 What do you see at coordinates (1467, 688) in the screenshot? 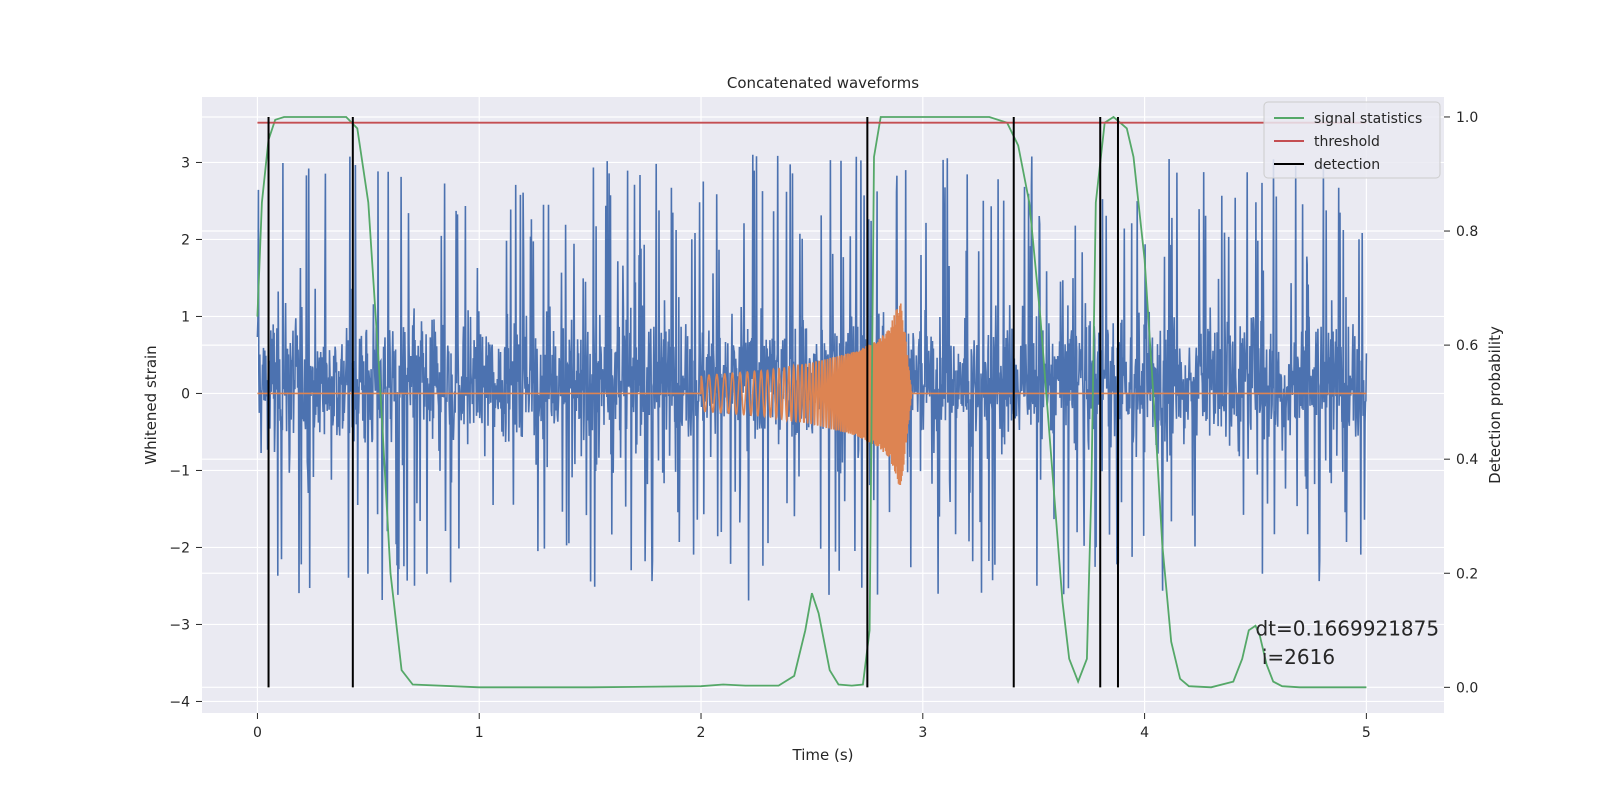
I see `y2-tick-label: 0.0` at bounding box center [1467, 688].